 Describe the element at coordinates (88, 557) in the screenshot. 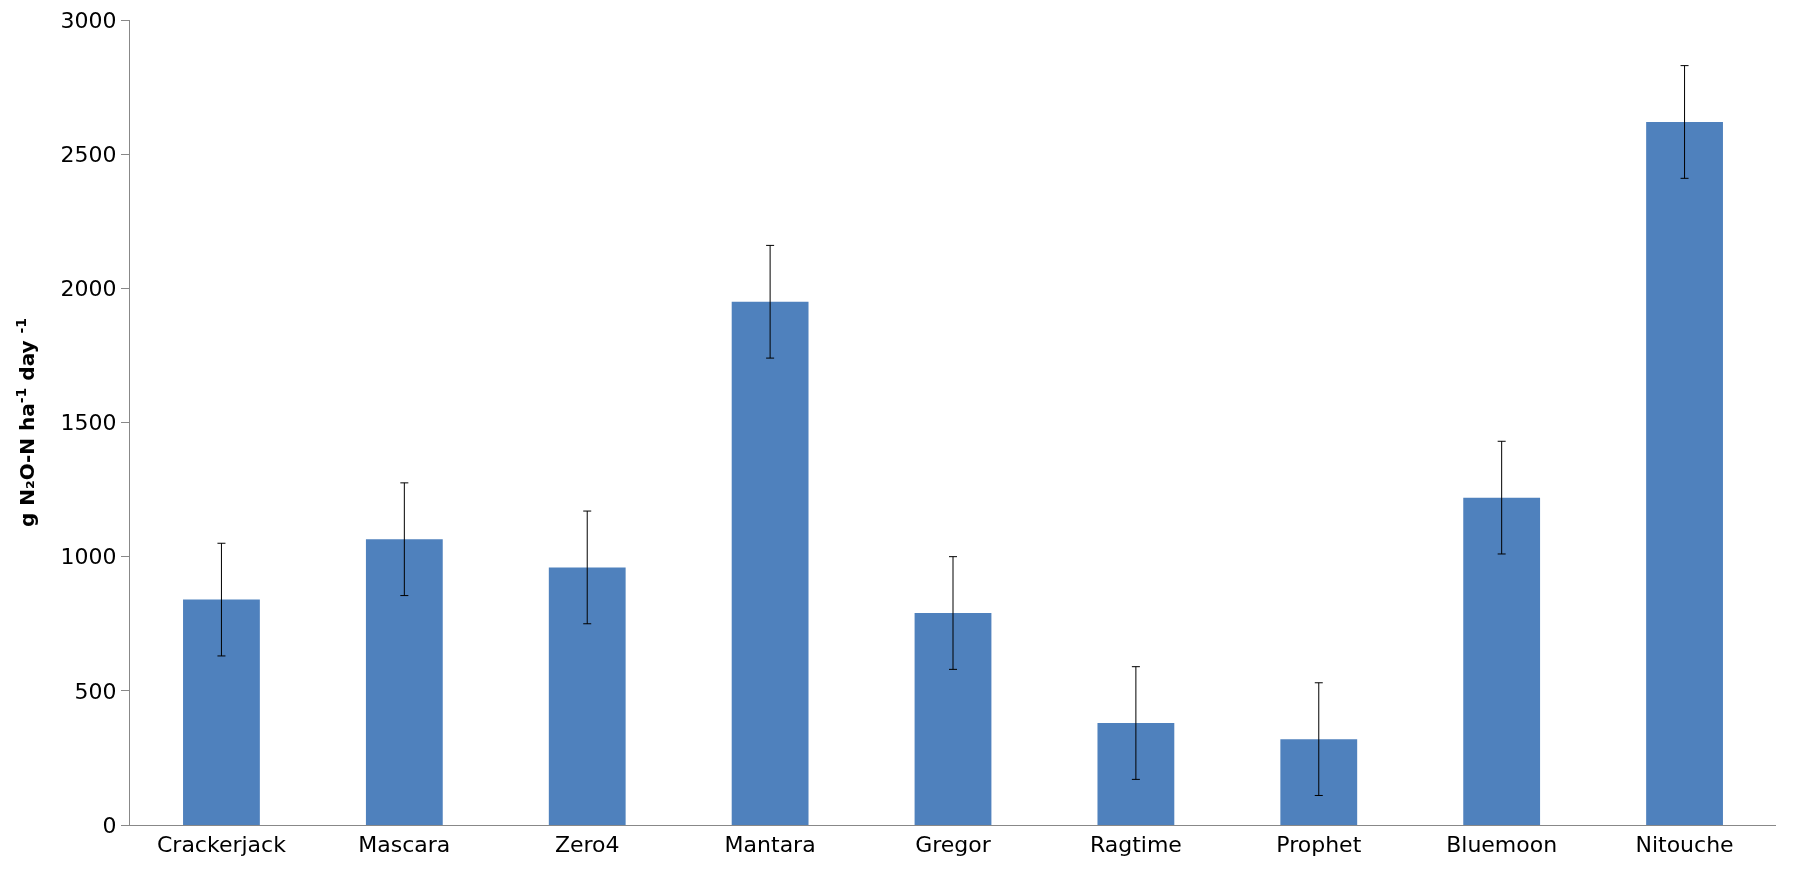

I see `y-tick-label: 1000` at that location.